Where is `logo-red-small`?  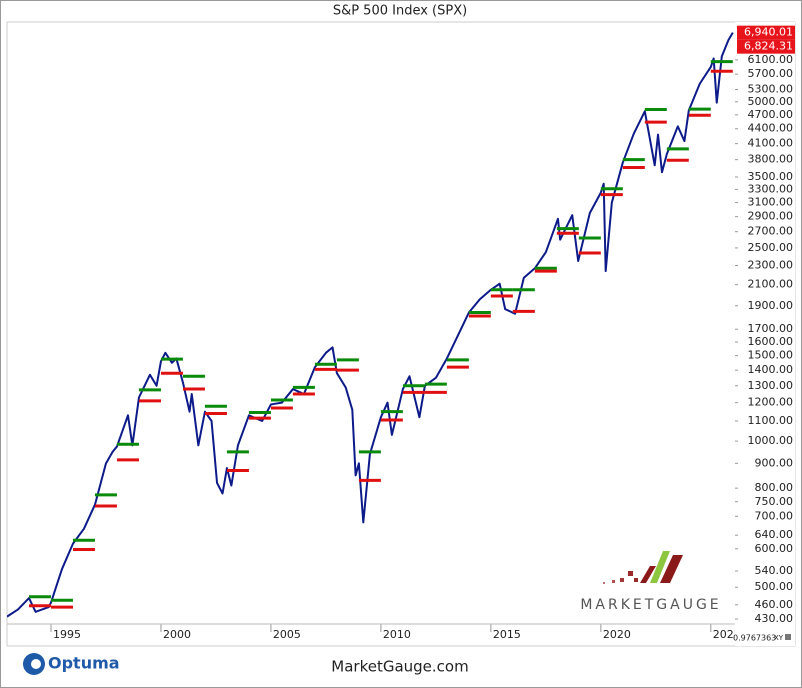 logo-red-small is located at coordinates (648, 574).